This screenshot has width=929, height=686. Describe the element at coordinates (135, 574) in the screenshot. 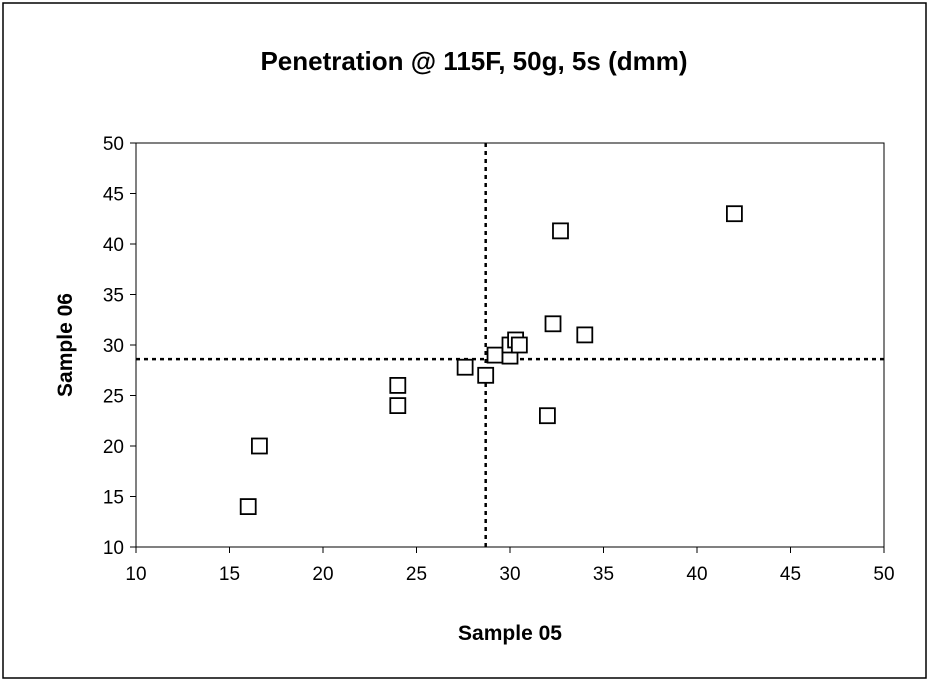

I see `x-tick-label: 10` at that location.